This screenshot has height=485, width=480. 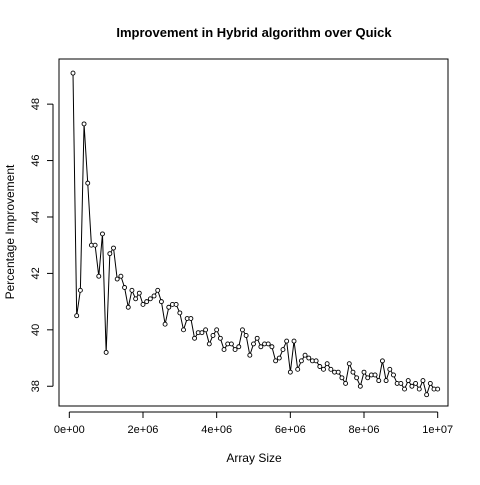 I want to click on x-axis: 0e+00 2e+06 4e+06 6e+06 8e+06 1e+07, so click(x=253, y=423).